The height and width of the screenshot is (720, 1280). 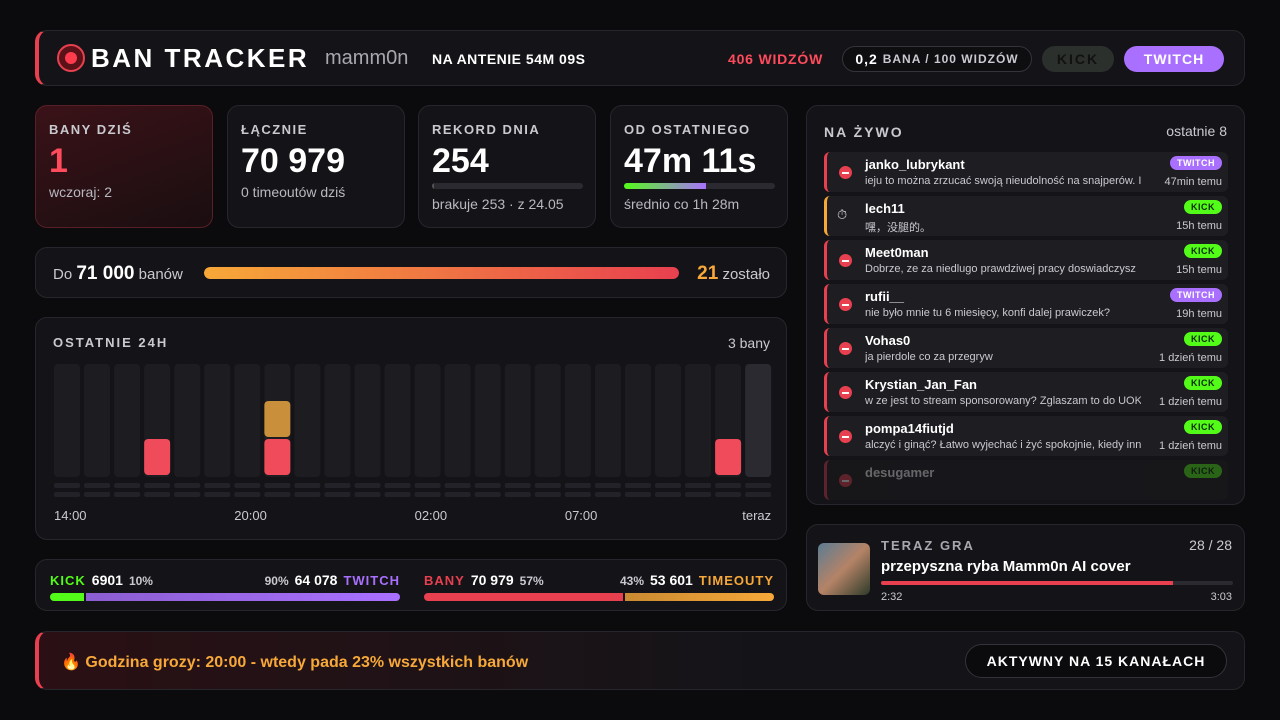 What do you see at coordinates (885, 208) in the screenshot?
I see `feed-user: lech11` at bounding box center [885, 208].